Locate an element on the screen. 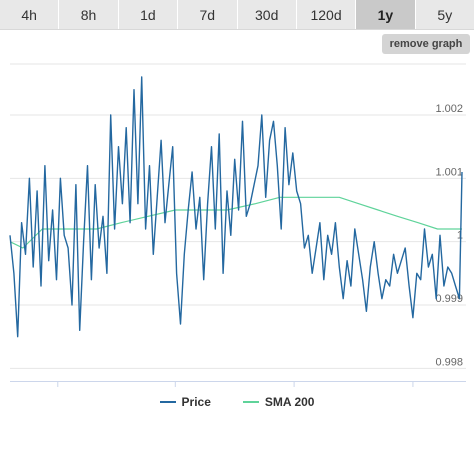 This screenshot has height=455, width=474. legend-item-sma-200: SMA 200 is located at coordinates (278, 402).